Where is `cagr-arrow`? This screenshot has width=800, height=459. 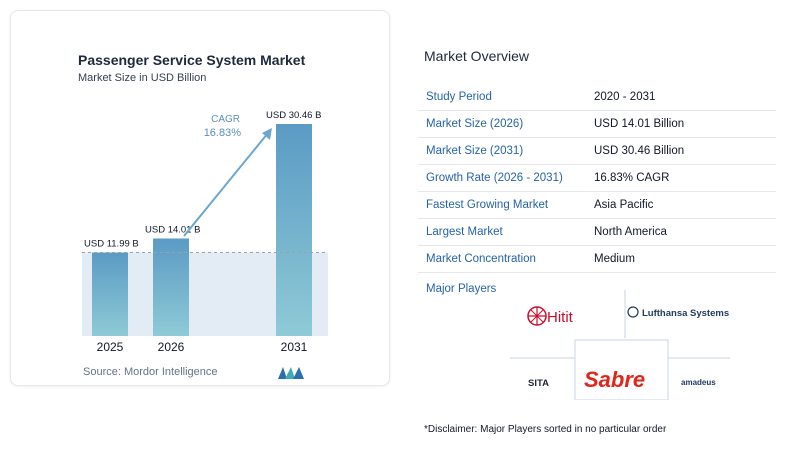
cagr-arrow is located at coordinates (226, 184).